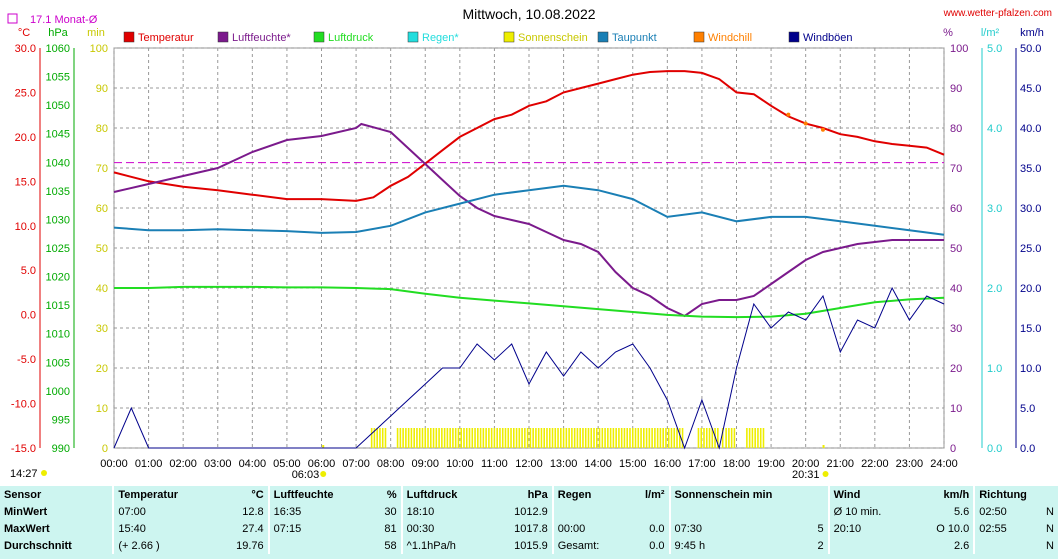  What do you see at coordinates (956, 329) in the screenshot?
I see `humidity-tick-label: 30` at bounding box center [956, 329].